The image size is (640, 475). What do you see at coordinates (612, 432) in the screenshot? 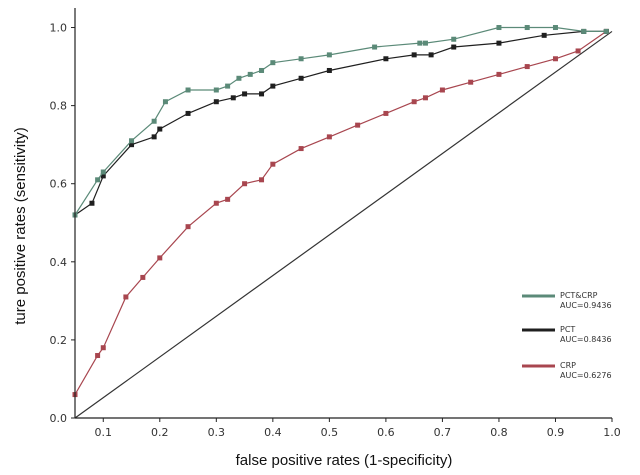
I see `x-tick-label: 1.0` at bounding box center [612, 432].